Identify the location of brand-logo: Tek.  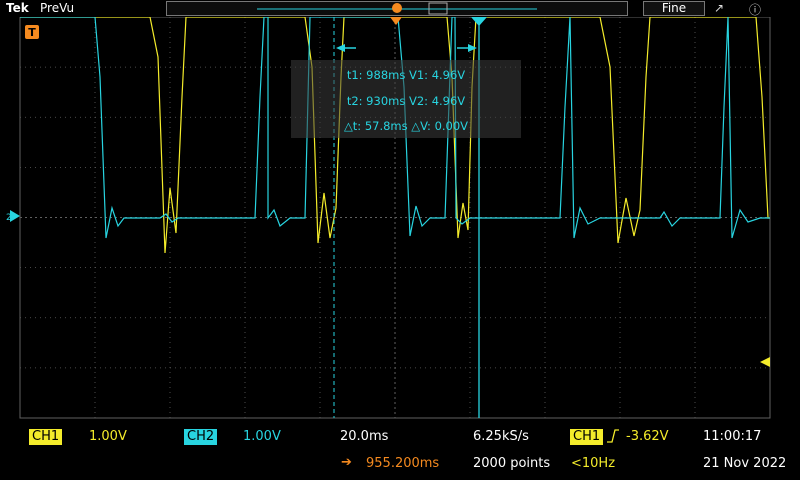
(17, 8).